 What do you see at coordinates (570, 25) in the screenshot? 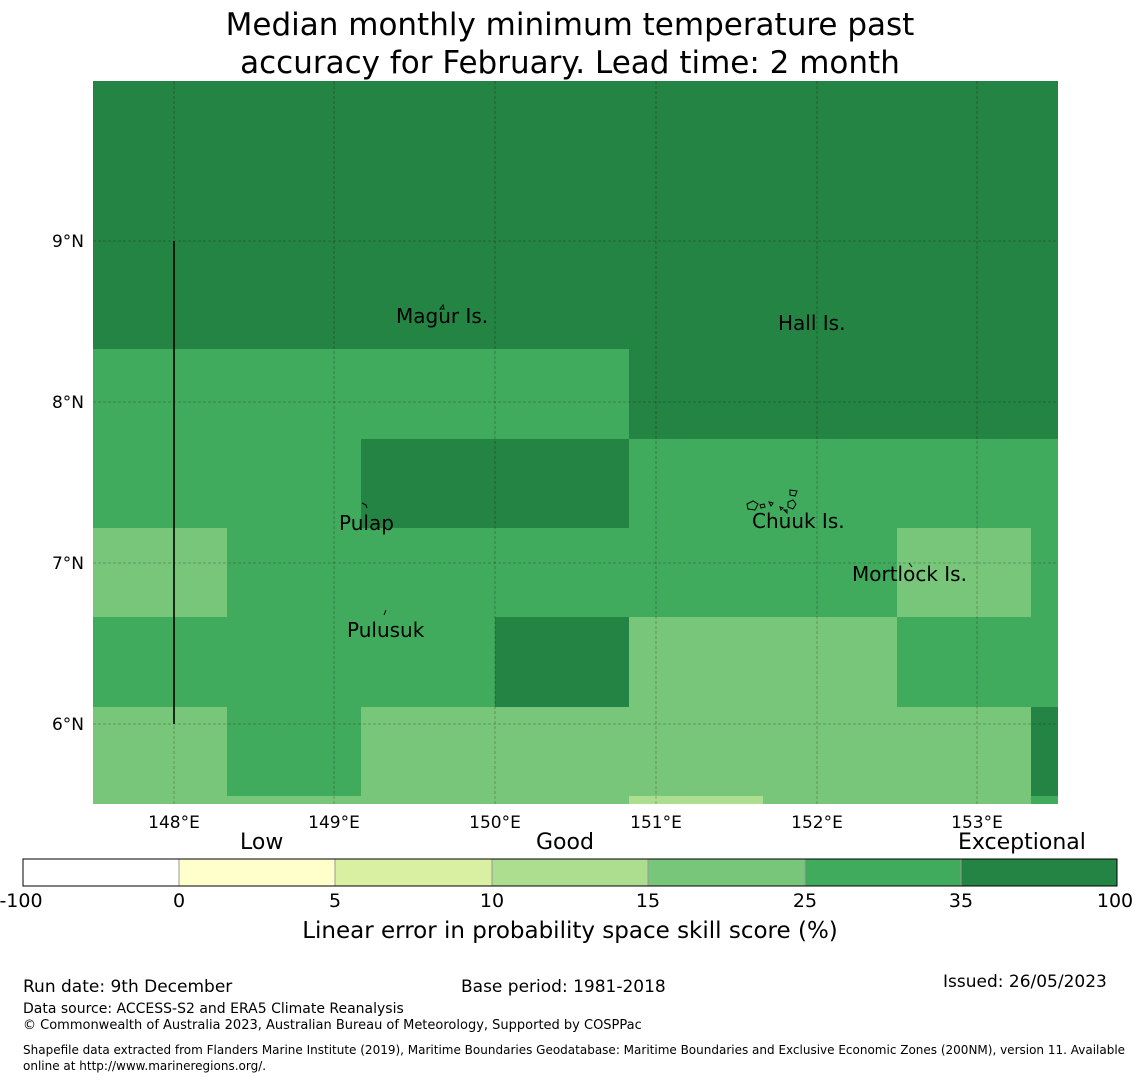
I see `map-title-line1: Median monthly minimum temperature past` at bounding box center [570, 25].